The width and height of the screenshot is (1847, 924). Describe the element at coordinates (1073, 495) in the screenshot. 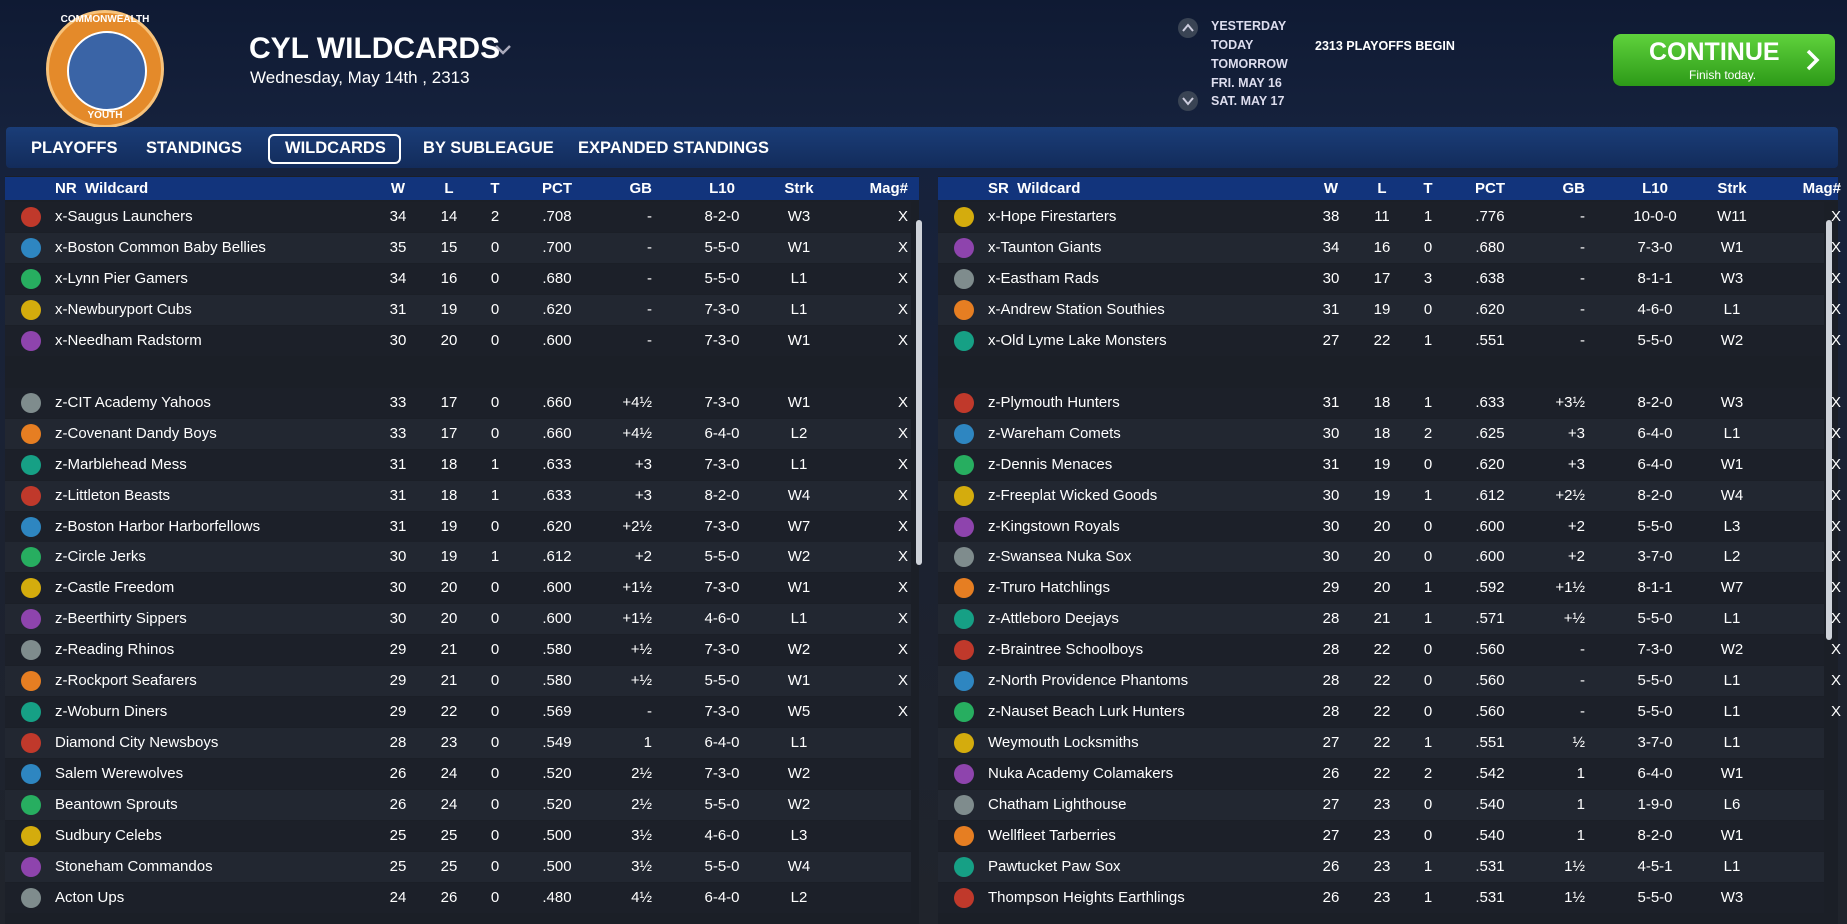

I see `team-name: z-Freeplat Wicked Goods` at that location.